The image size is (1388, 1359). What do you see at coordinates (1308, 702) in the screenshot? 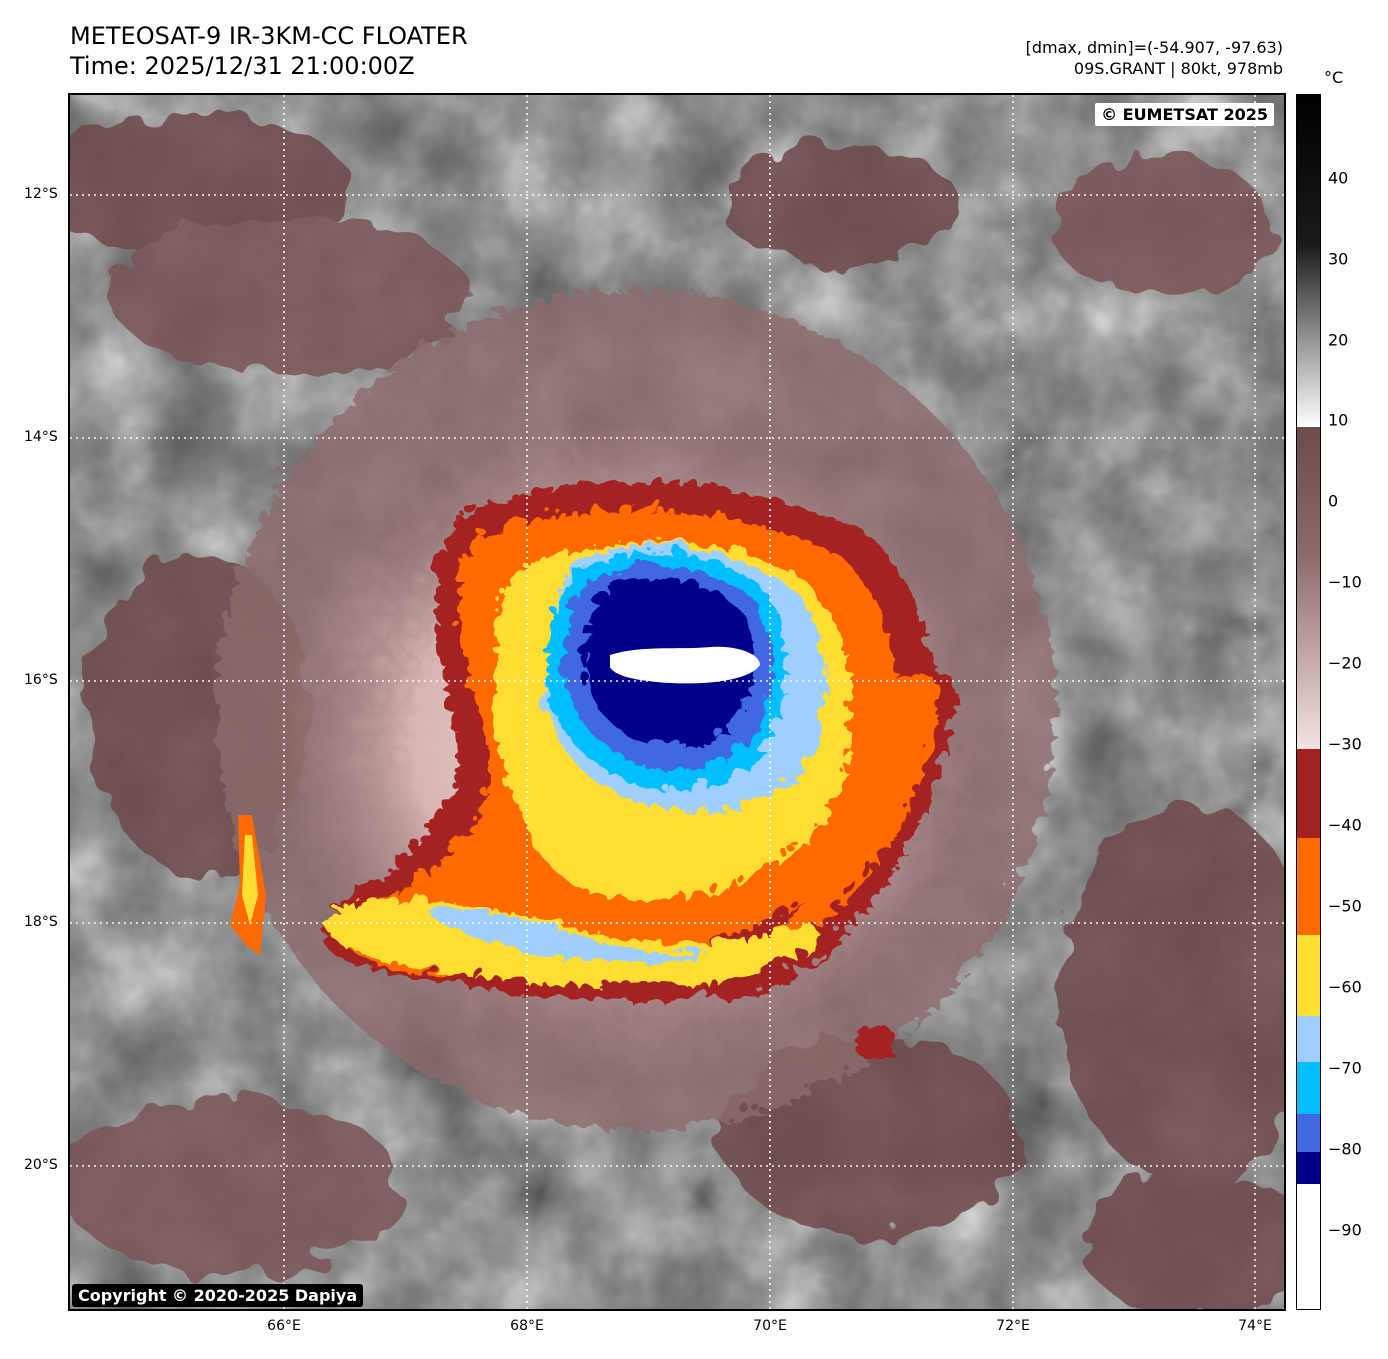
I see `temperature-colorbar` at bounding box center [1308, 702].